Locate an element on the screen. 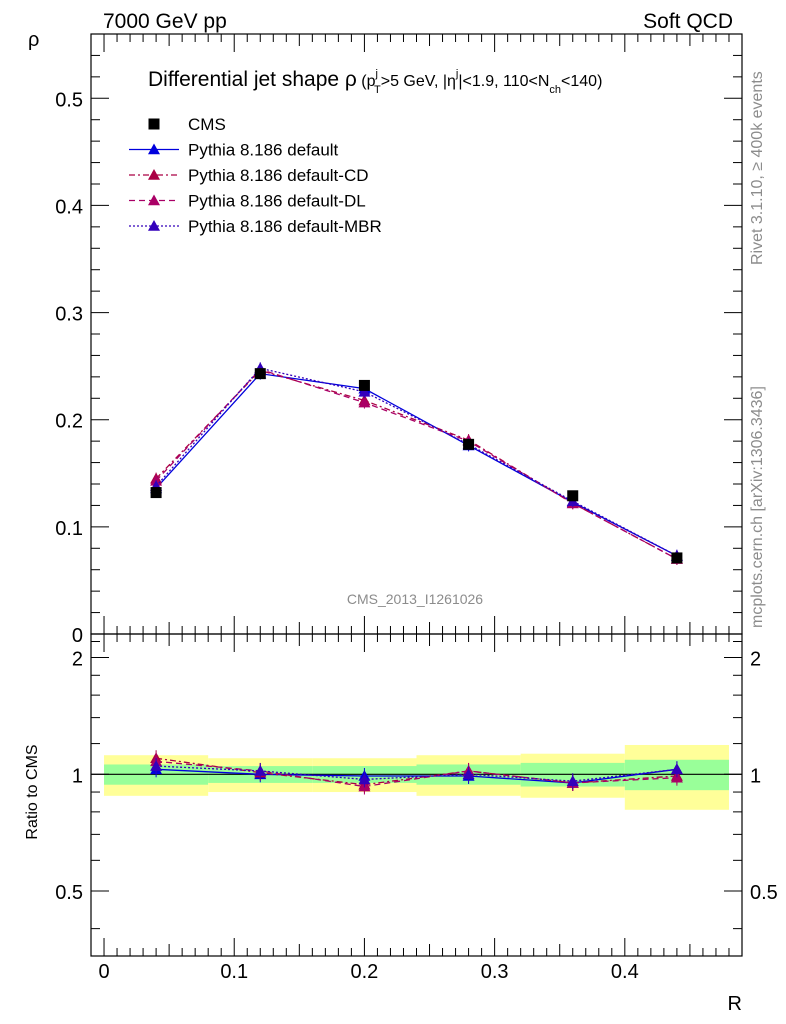 This screenshot has height=1024, width=786. ratio-y-tick-label: 2 is located at coordinates (77, 660).